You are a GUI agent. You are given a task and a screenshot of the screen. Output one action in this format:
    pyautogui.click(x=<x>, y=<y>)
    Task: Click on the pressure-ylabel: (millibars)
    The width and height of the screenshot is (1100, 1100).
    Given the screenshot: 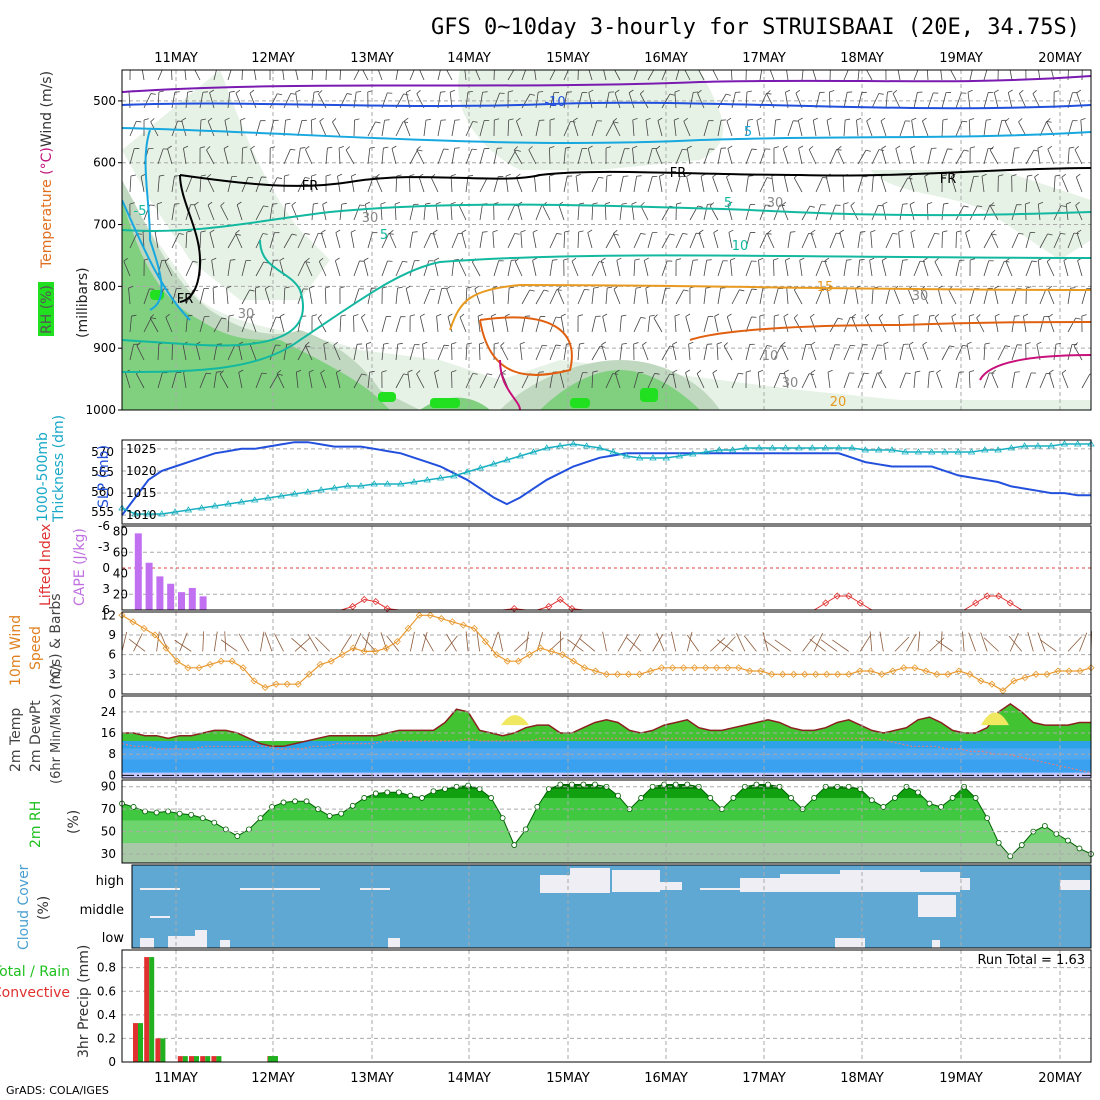 What is the action you would take?
    pyautogui.click(x=83, y=302)
    